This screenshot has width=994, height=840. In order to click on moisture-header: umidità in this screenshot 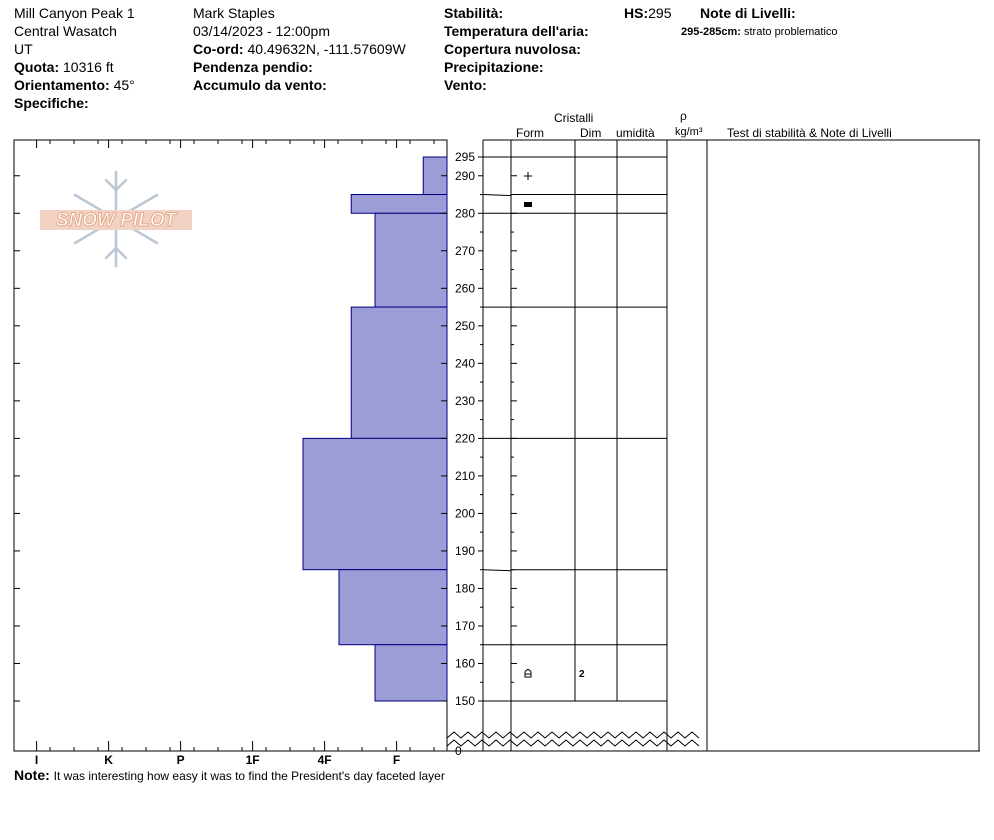, I will do `click(635, 133)`.